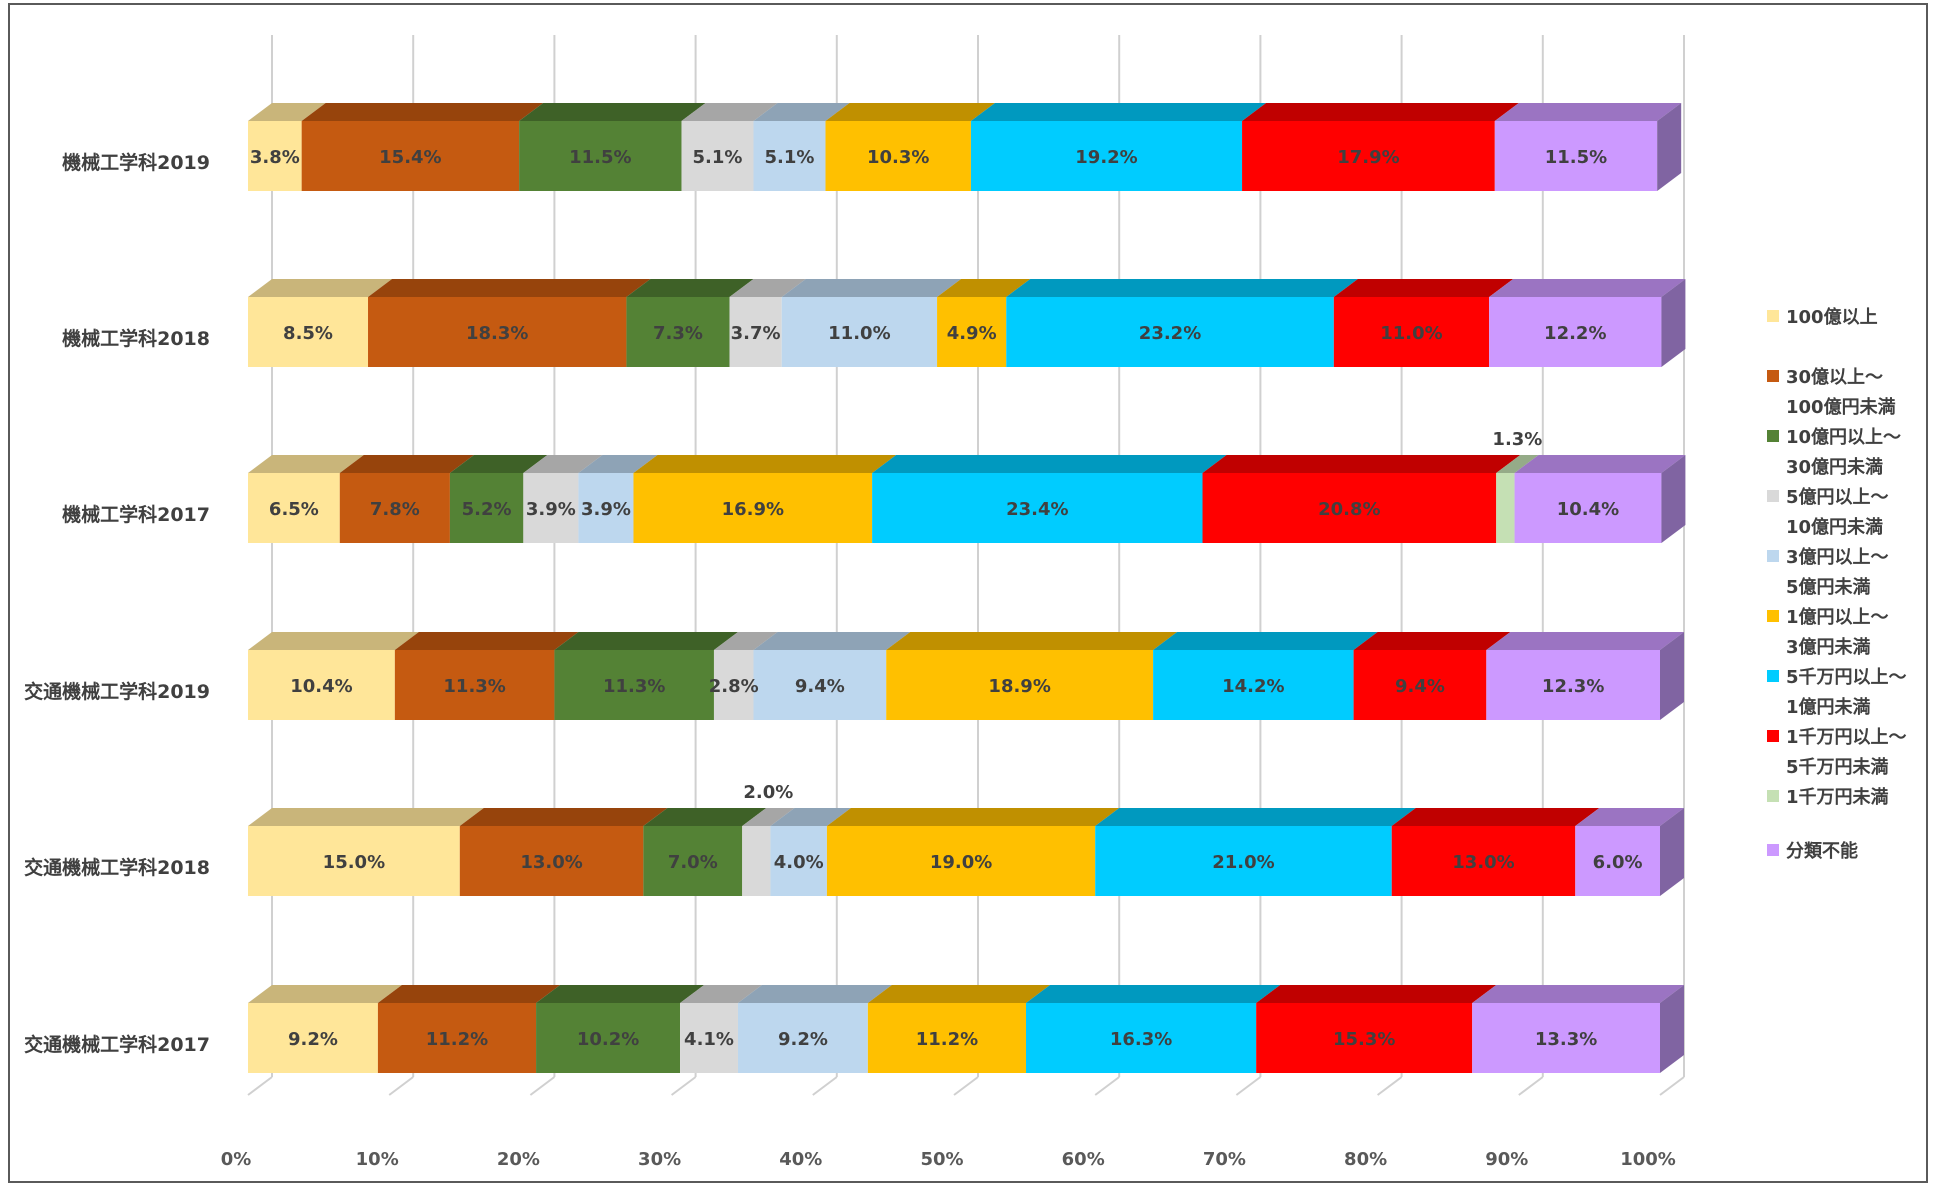 The height and width of the screenshot is (1188, 1938). What do you see at coordinates (1834, 377) in the screenshot?
I see `legend-label: 30億以上～` at bounding box center [1834, 377].